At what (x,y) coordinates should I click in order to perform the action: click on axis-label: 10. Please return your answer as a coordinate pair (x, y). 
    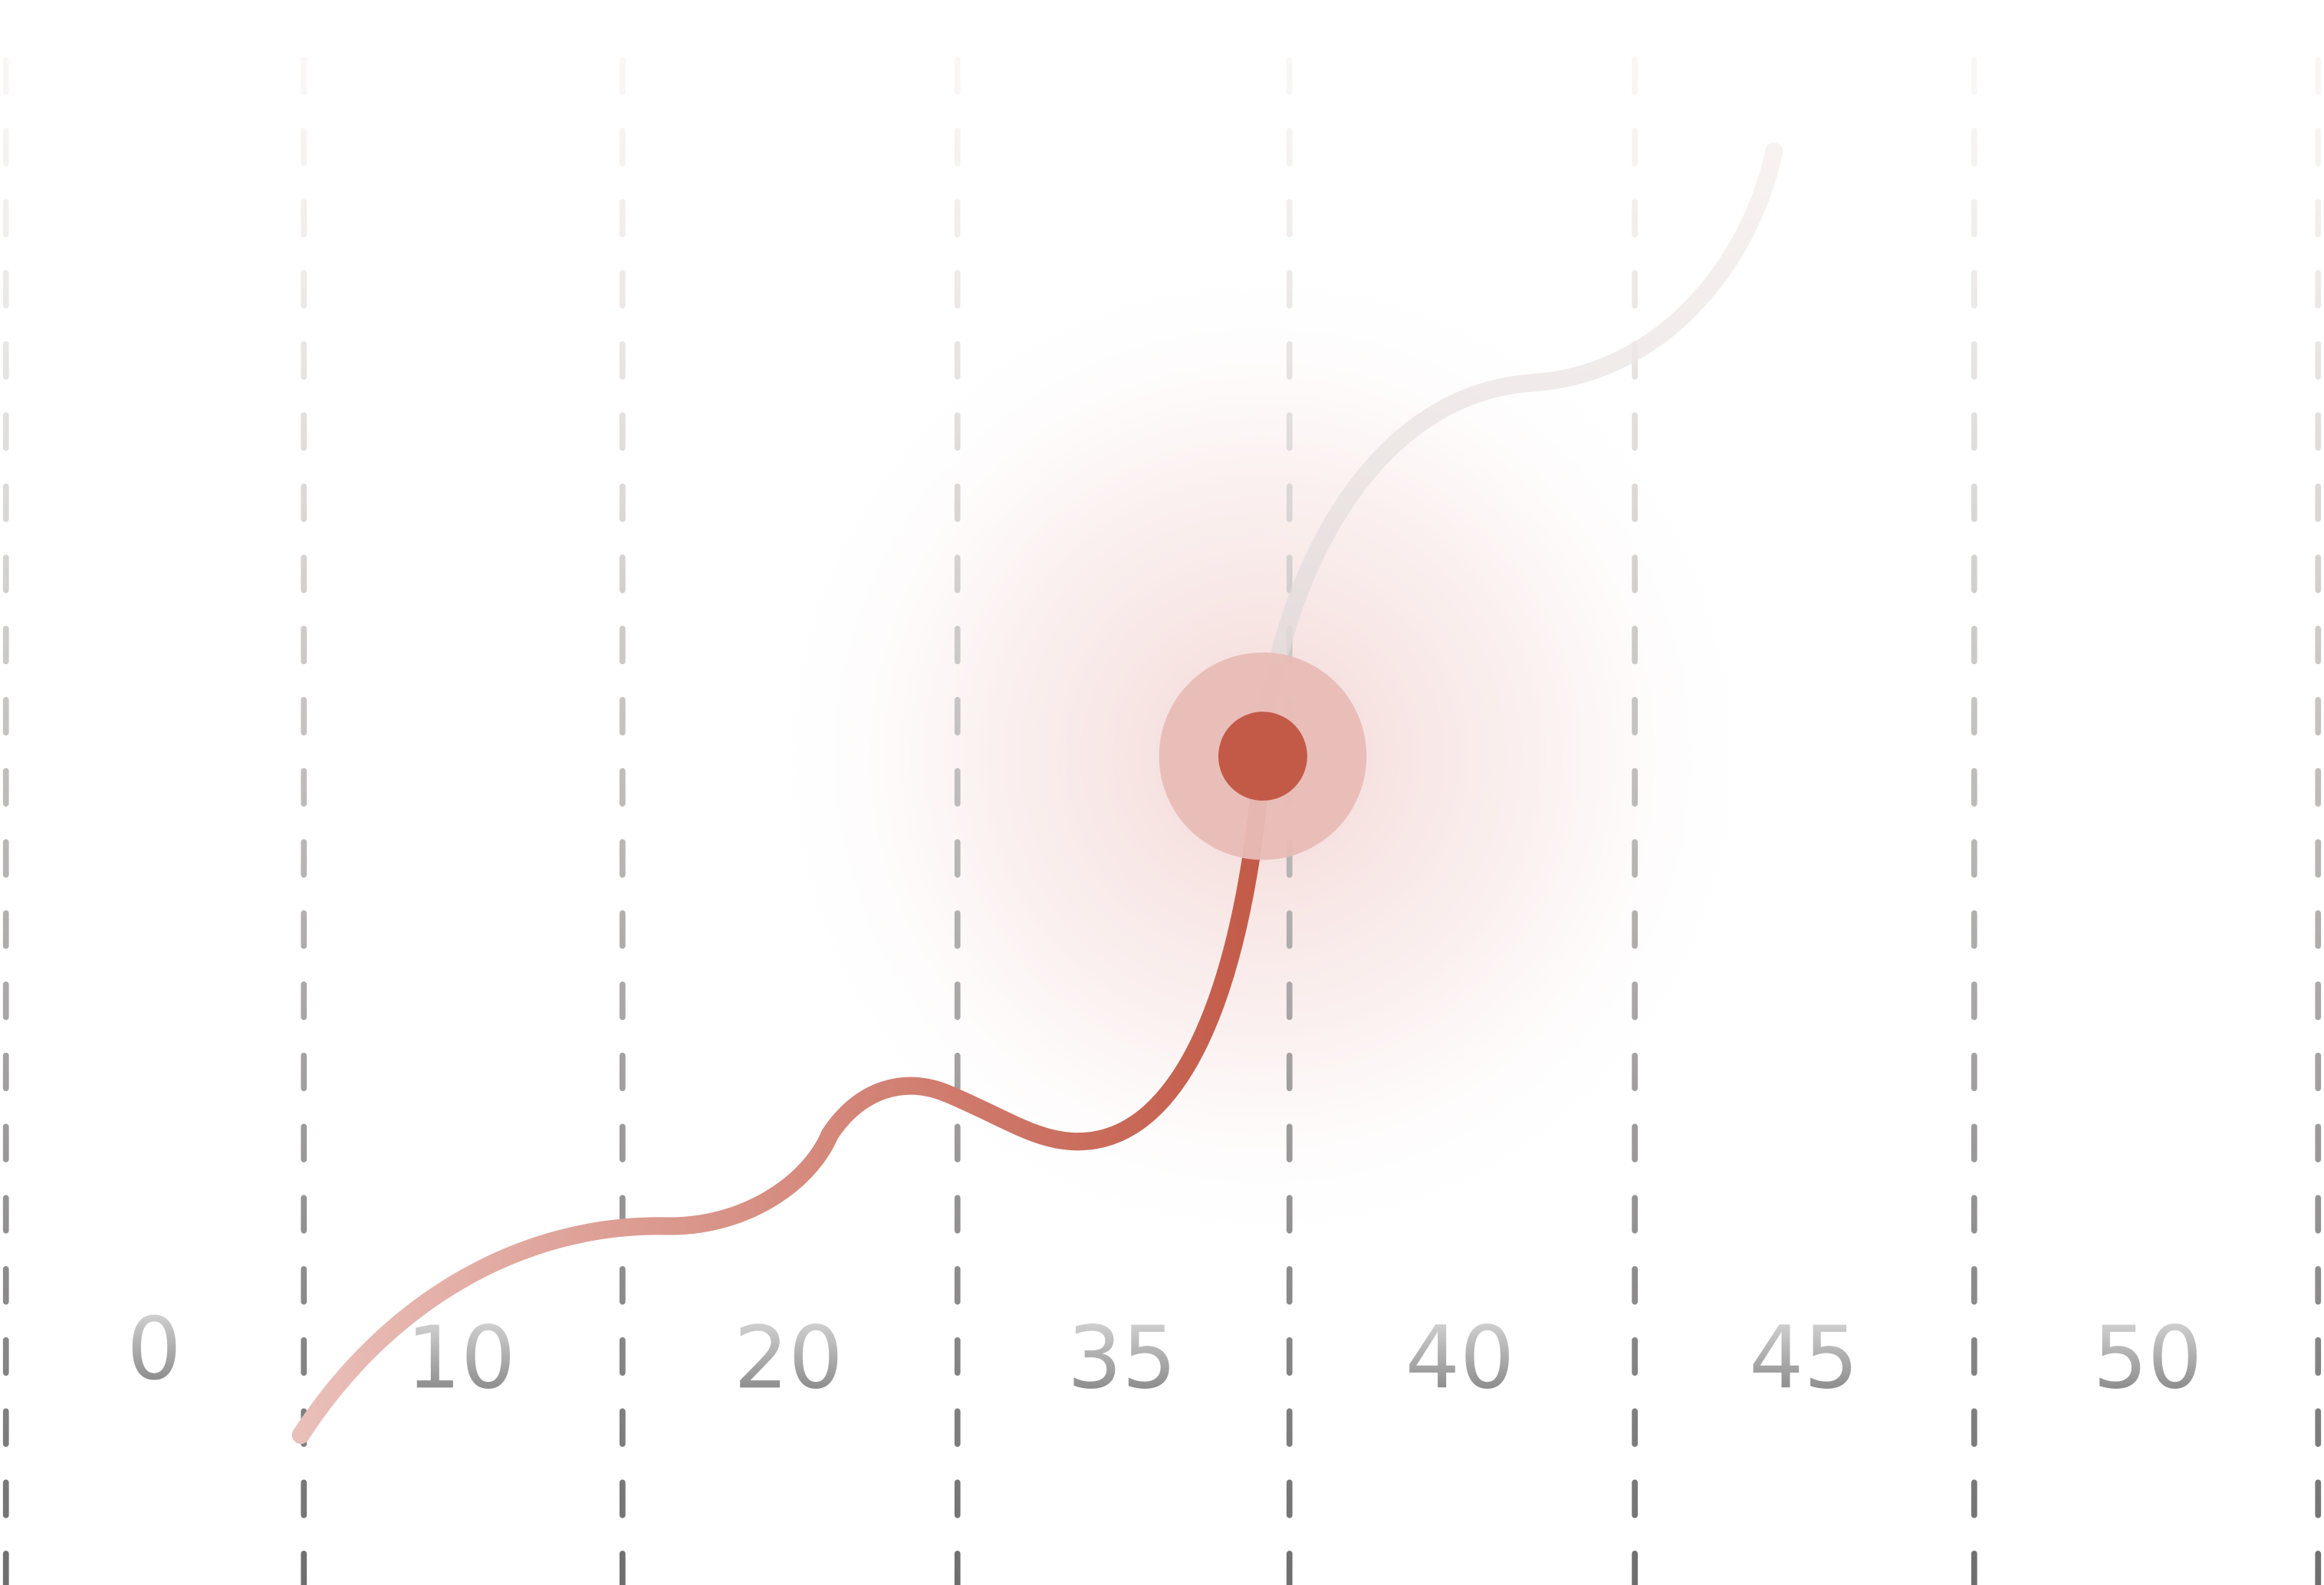
    Looking at the image, I should click on (461, 1358).